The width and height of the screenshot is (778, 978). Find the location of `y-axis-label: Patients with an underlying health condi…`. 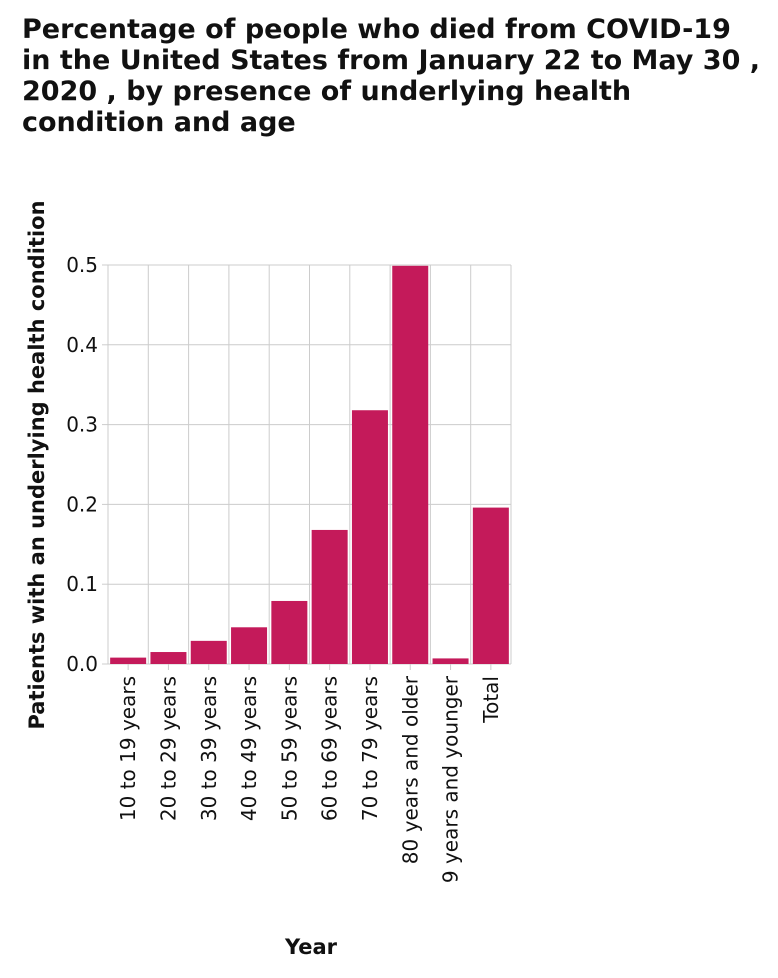

y-axis-label: Patients with an underlying health condi… is located at coordinates (37, 464).